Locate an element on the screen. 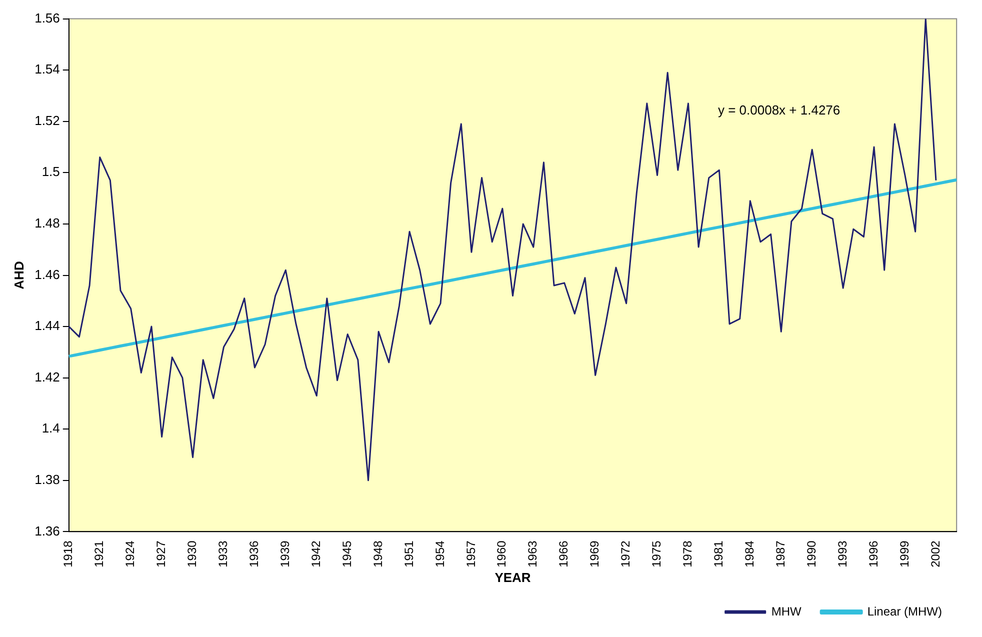 Image resolution: width=982 pixels, height=637 pixels. x-tick-label: 1942 is located at coordinates (315, 554).